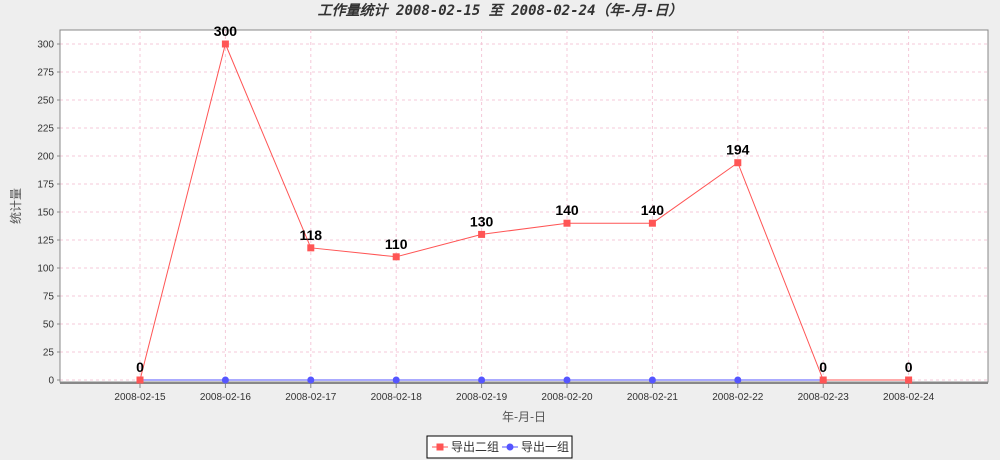 This screenshot has width=1000, height=460. I want to click on data-label: 194, so click(738, 150).